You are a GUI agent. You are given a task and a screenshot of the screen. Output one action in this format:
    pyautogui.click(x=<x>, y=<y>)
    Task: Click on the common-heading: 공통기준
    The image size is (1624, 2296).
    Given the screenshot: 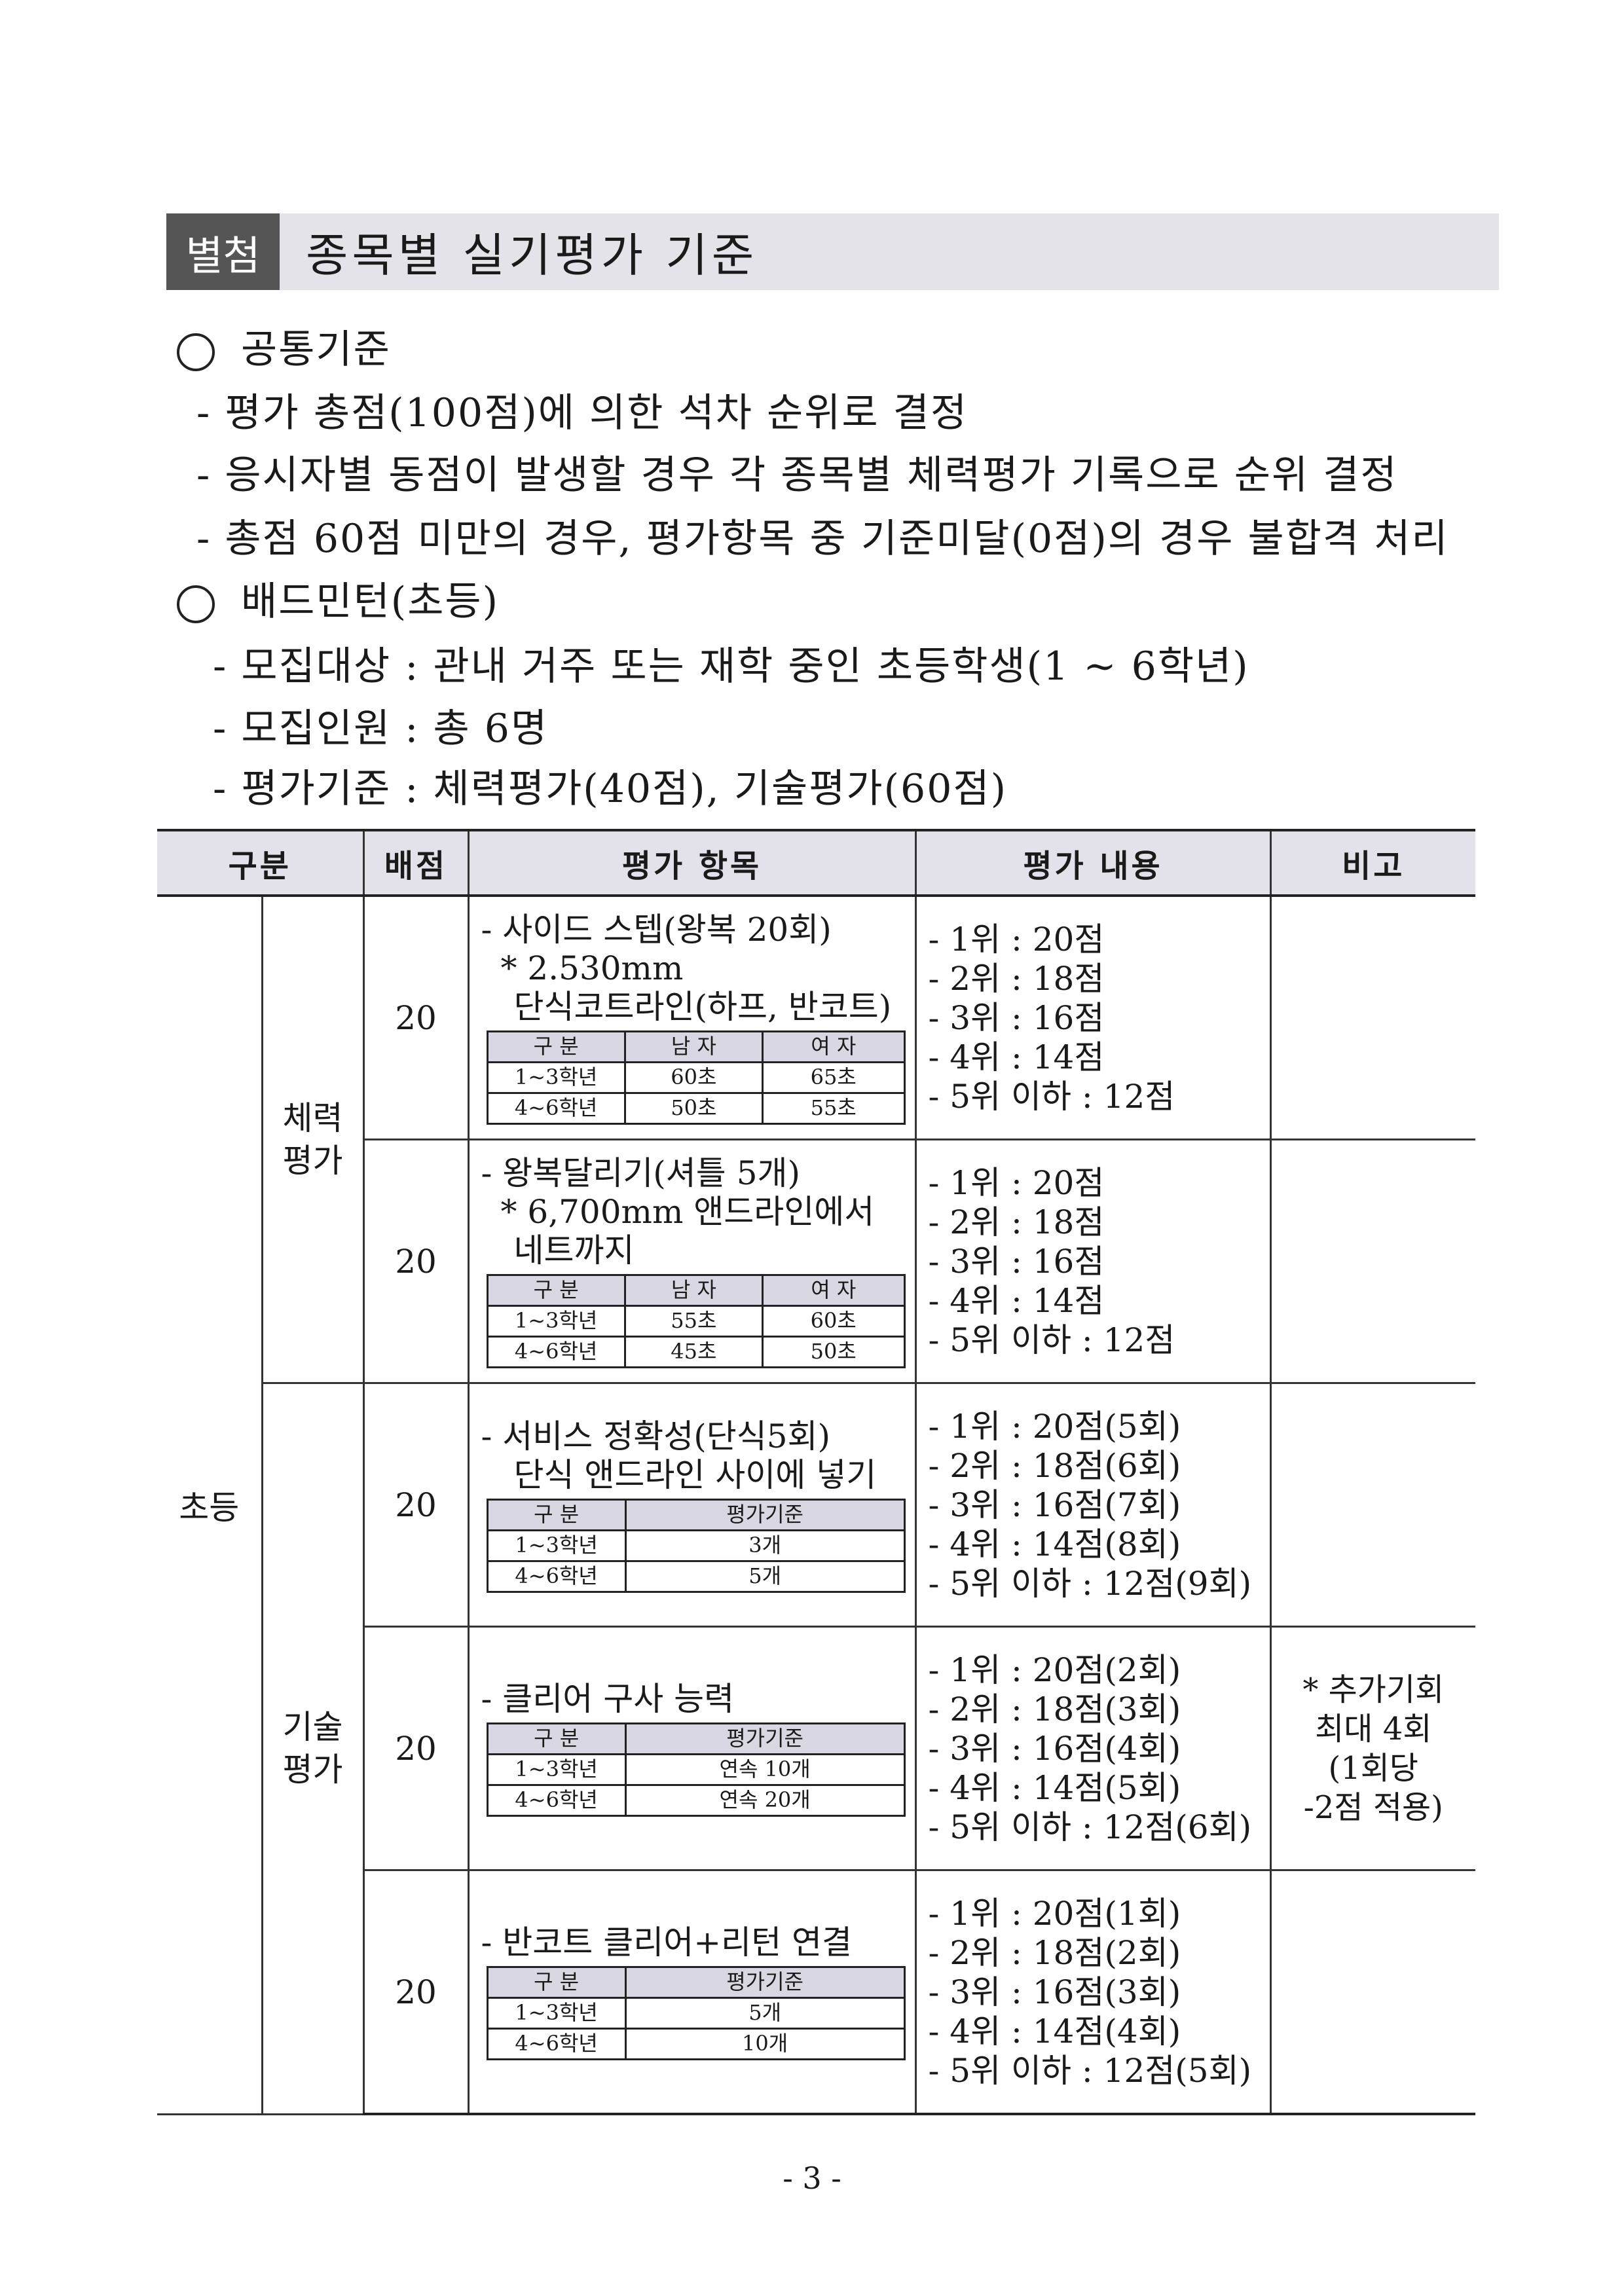 What is the action you would take?
    pyautogui.click(x=284, y=346)
    